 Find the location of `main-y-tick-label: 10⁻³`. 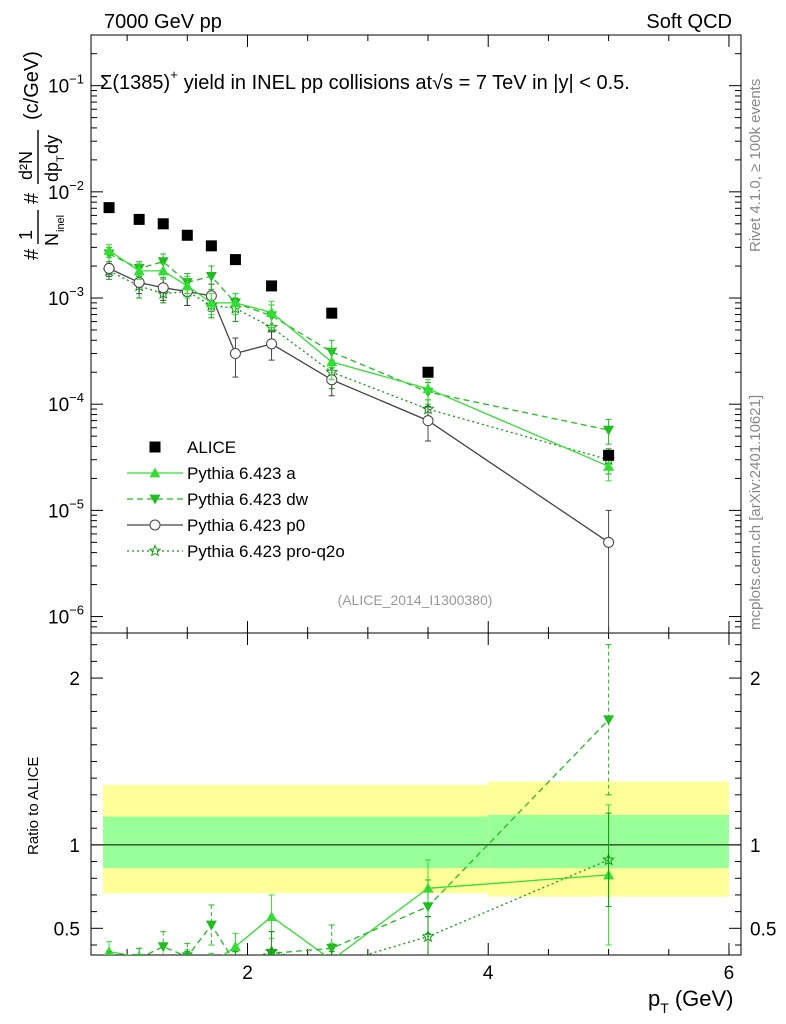

main-y-tick-label: 10⁻³ is located at coordinates (66, 297).